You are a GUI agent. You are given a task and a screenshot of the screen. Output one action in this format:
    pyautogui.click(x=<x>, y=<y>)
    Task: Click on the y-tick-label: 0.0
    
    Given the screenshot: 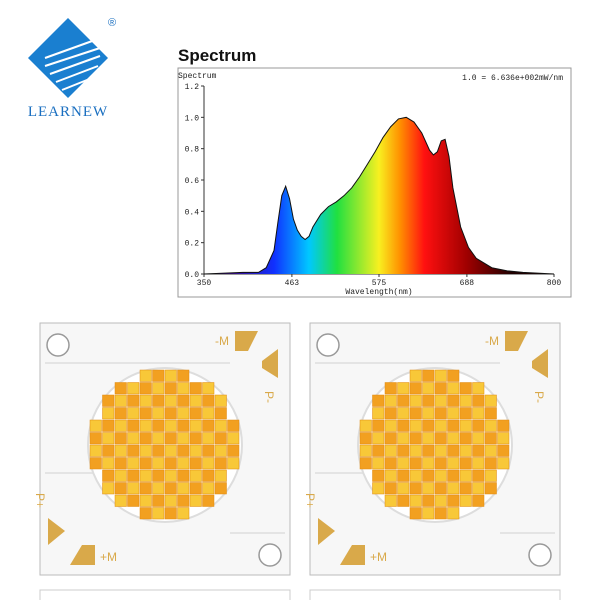 What is the action you would take?
    pyautogui.click(x=192, y=275)
    